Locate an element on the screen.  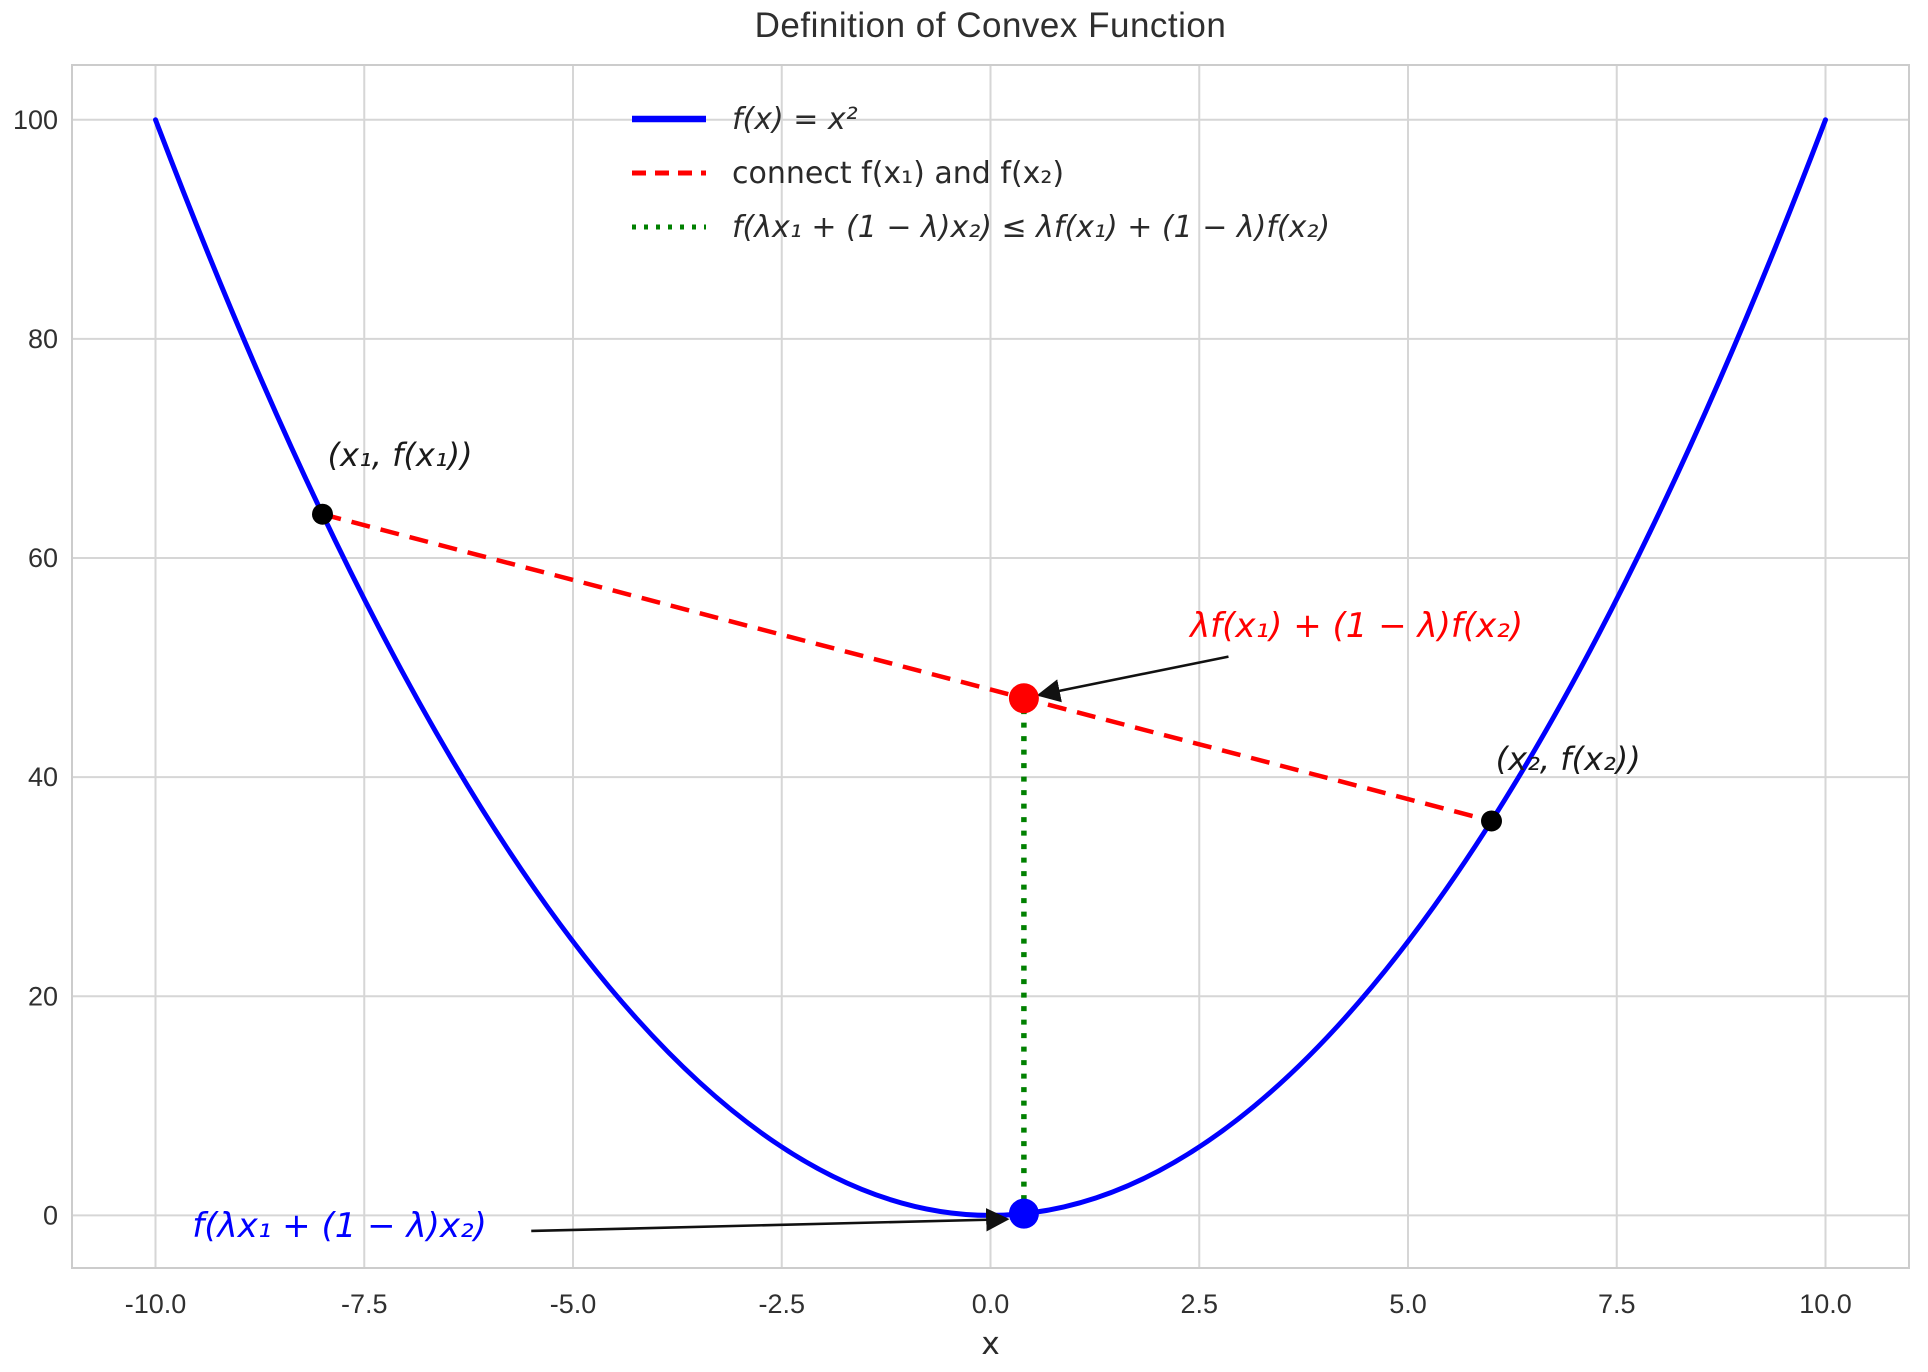
point-chord-combination is located at coordinates (1023, 698).